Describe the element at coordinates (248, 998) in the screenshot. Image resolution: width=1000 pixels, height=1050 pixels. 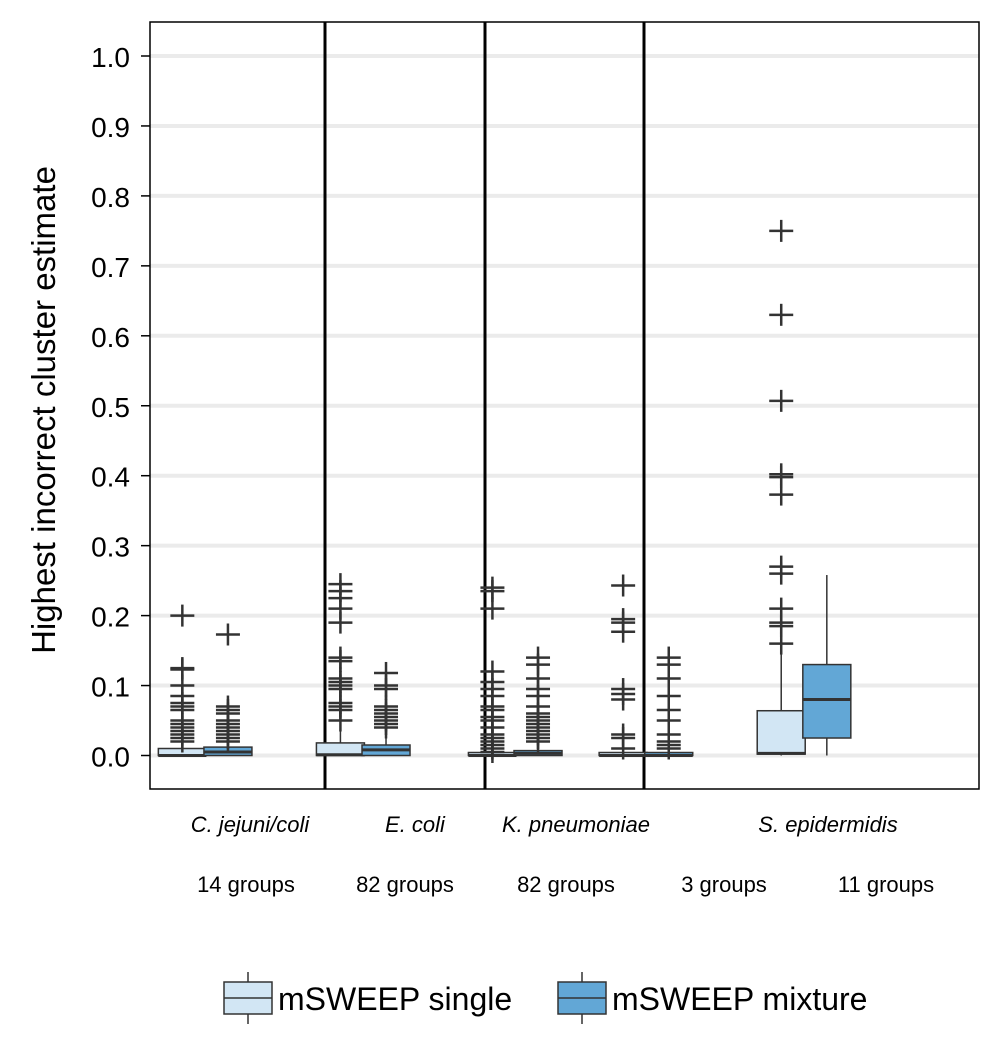
I see `legend-key-single` at that location.